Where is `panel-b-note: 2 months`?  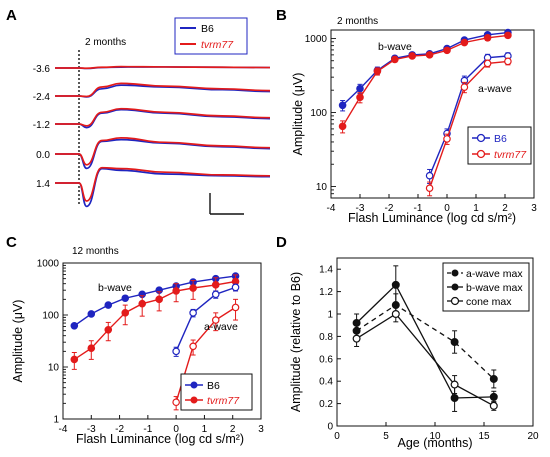 panel-b-note: 2 months is located at coordinates (357, 21).